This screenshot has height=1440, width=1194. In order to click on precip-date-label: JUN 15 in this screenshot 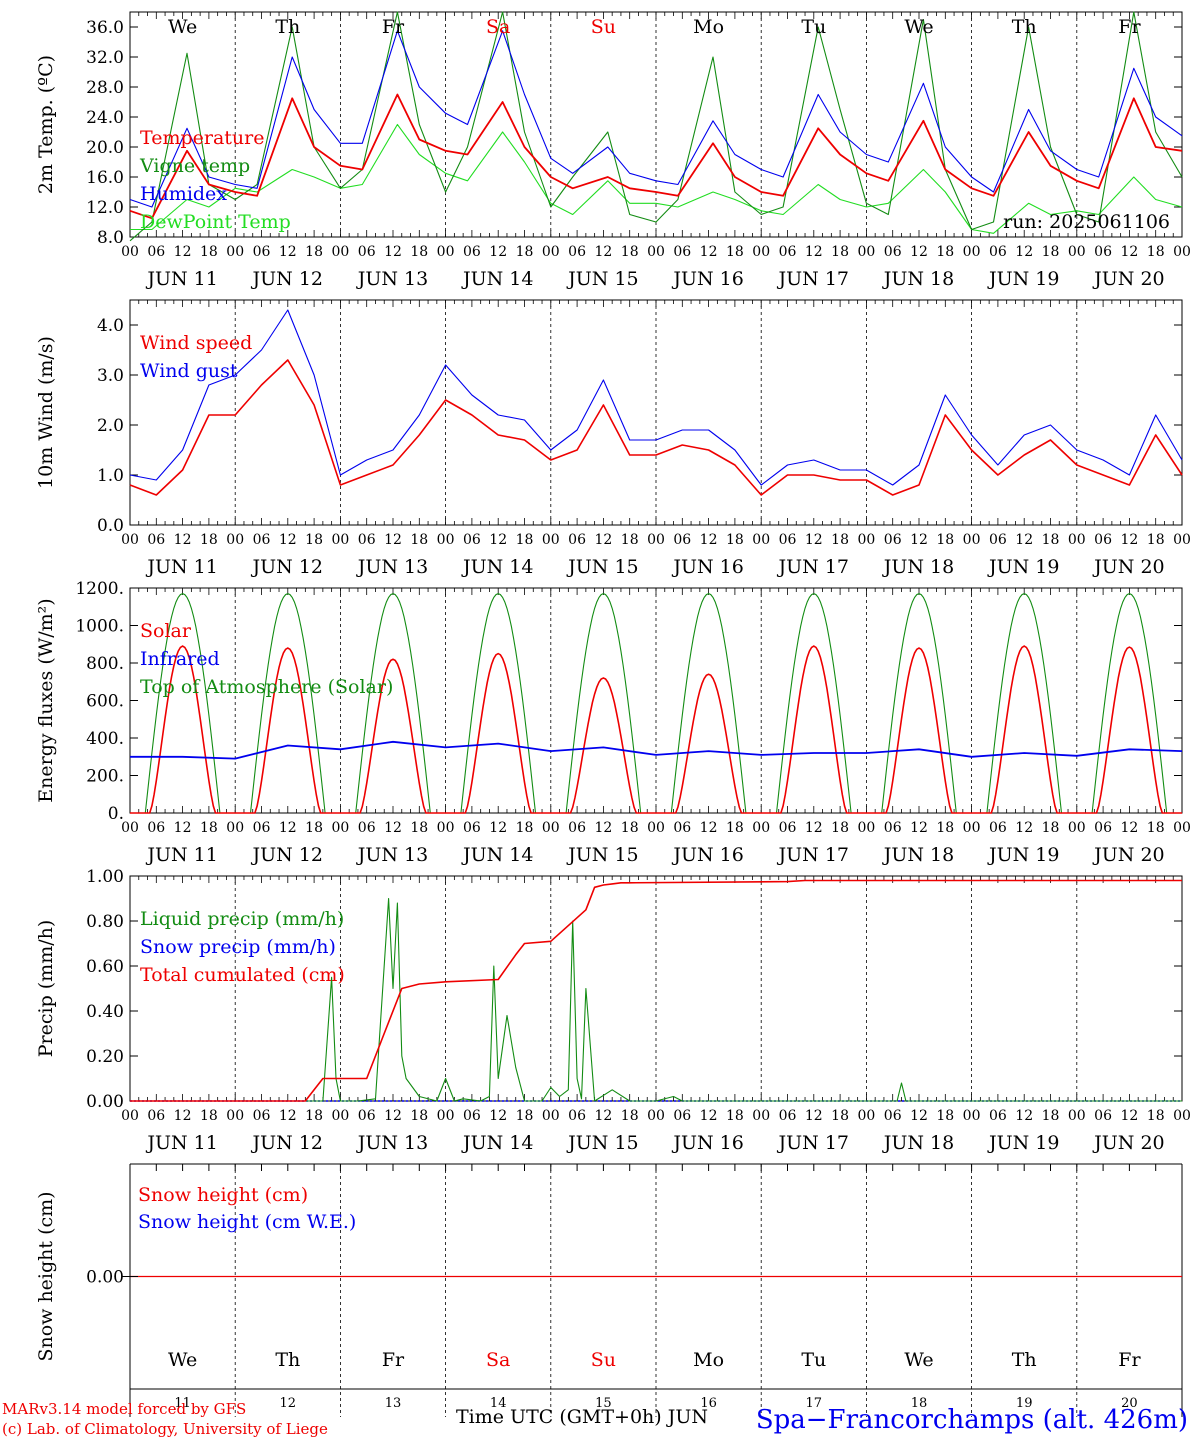, I will do `click(602, 1143)`.